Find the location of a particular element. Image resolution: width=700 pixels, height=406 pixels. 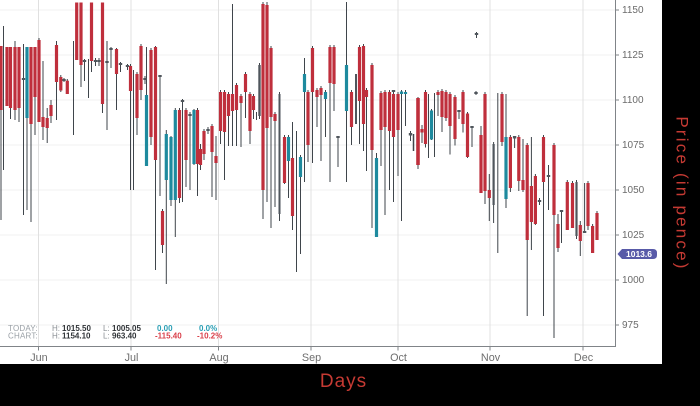

svg-text: 1154.10 is located at coordinates (76, 336).